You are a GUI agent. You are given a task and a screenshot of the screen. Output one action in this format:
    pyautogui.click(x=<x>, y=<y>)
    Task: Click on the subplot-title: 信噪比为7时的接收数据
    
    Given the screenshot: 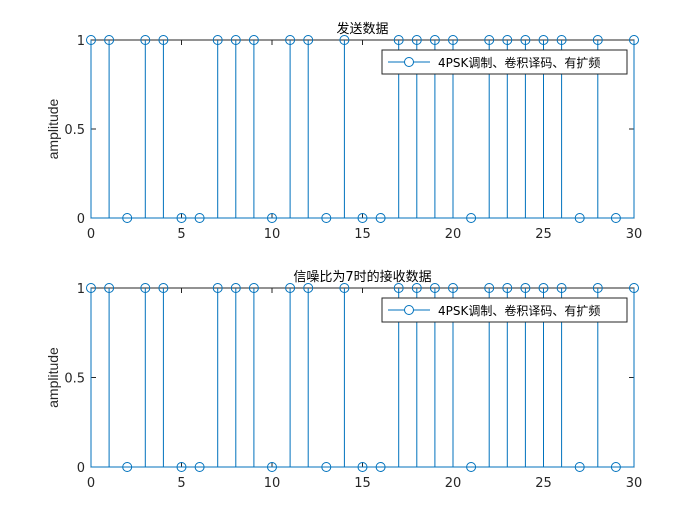 What is the action you would take?
    pyautogui.click(x=362, y=277)
    